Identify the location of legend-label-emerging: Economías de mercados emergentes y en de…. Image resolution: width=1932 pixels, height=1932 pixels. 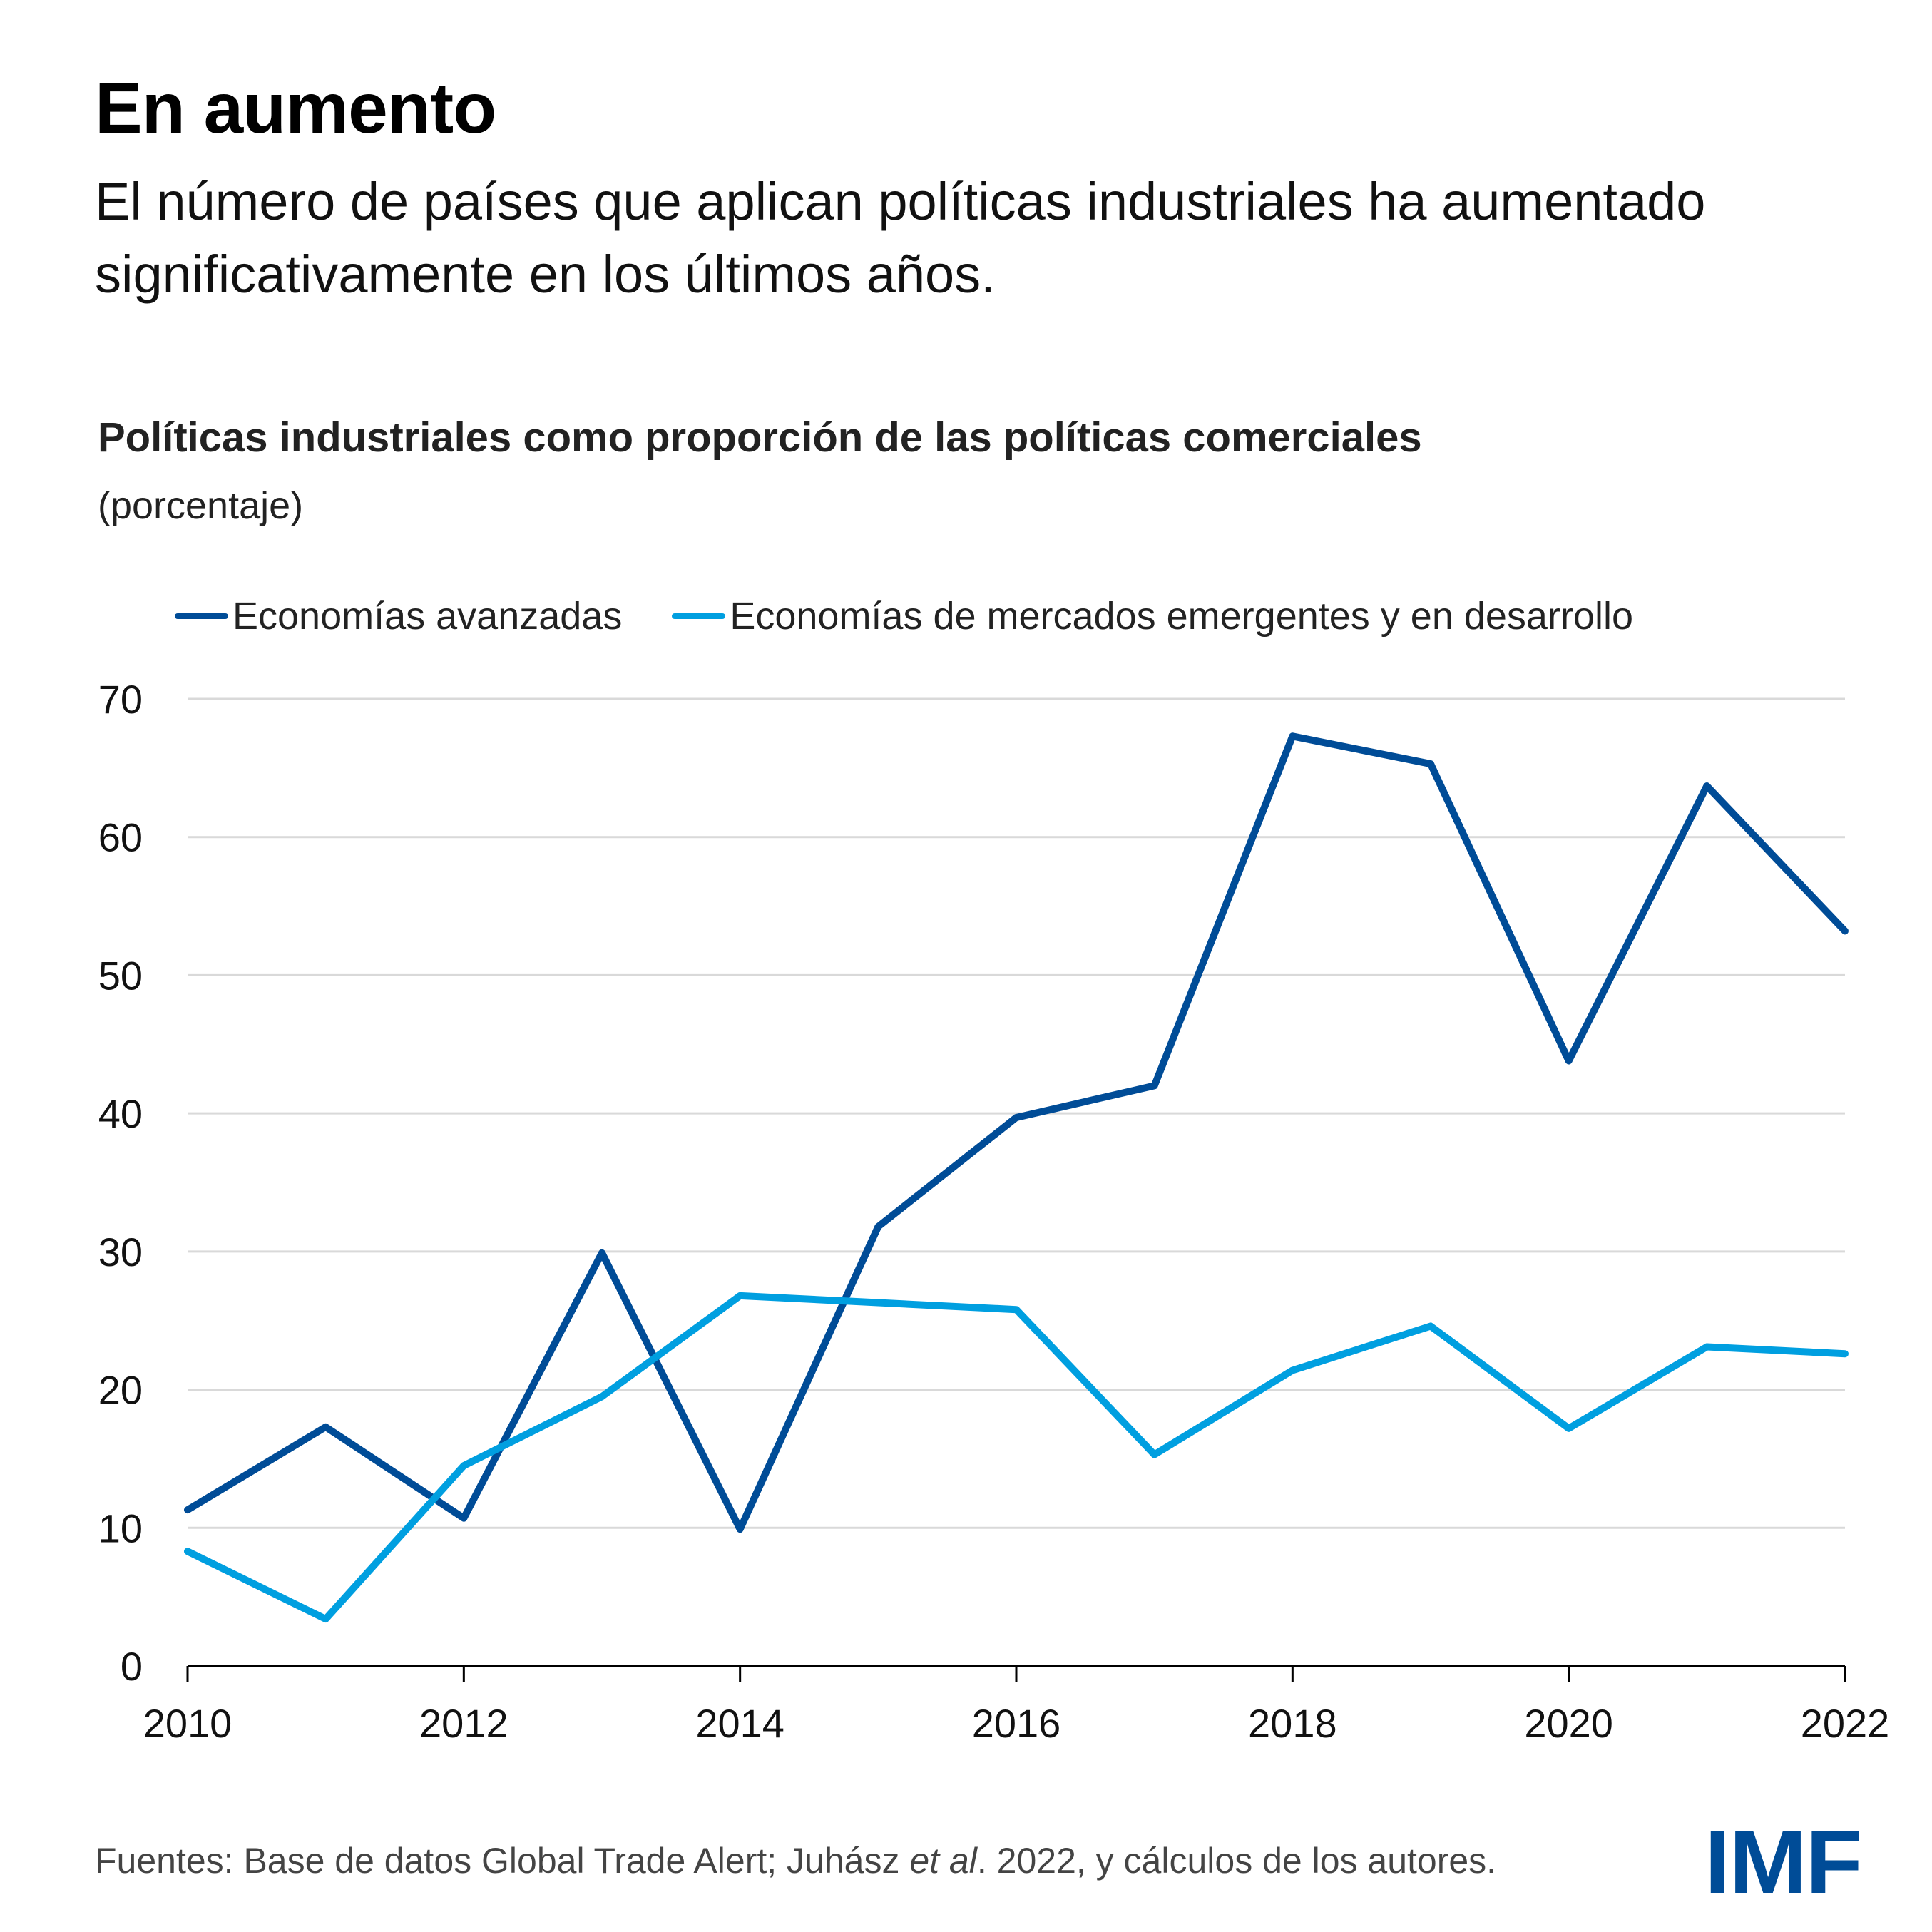
(1181, 617).